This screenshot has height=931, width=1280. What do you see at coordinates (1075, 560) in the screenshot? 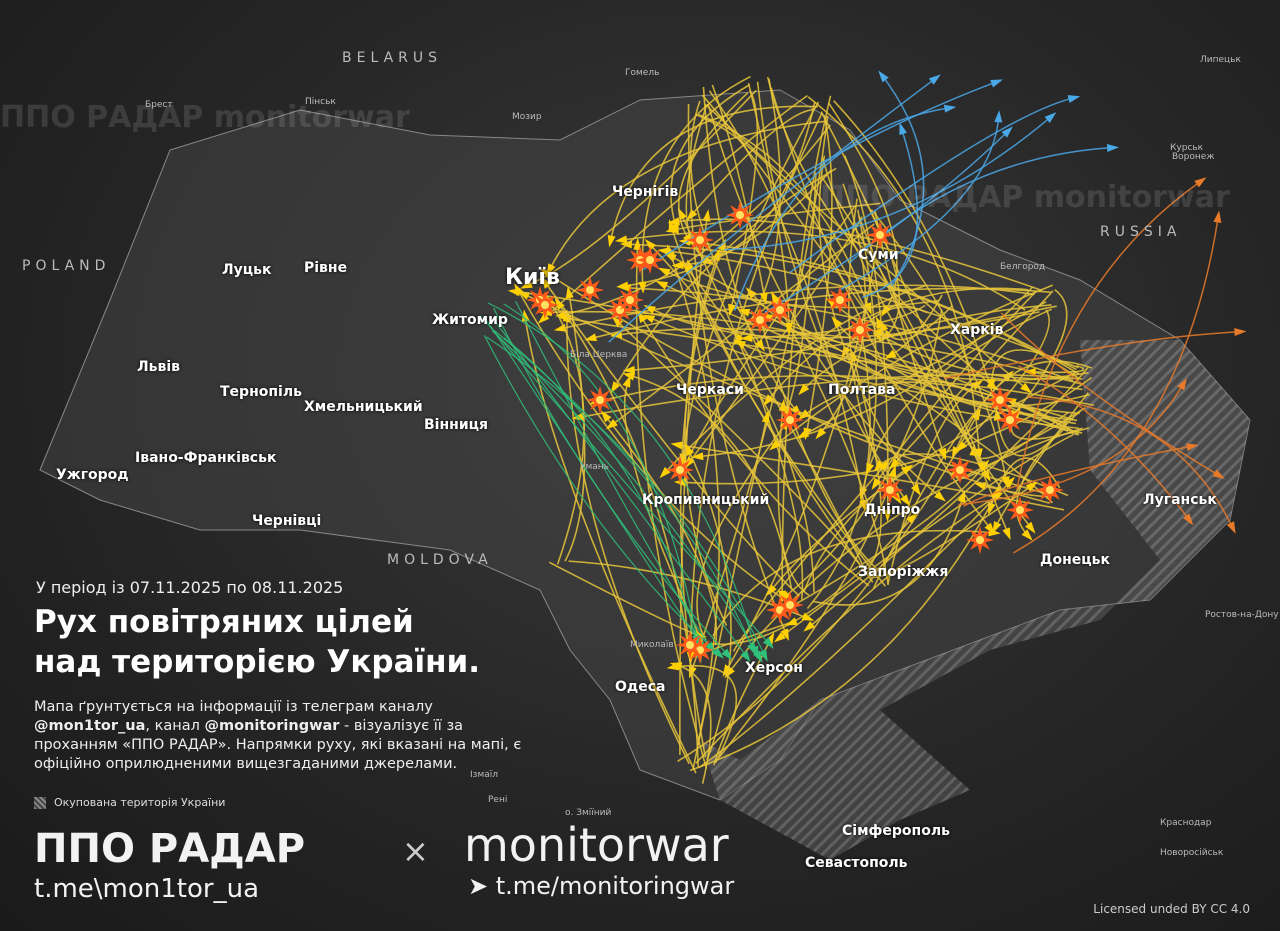
I see `city-label: Донецьк` at bounding box center [1075, 560].